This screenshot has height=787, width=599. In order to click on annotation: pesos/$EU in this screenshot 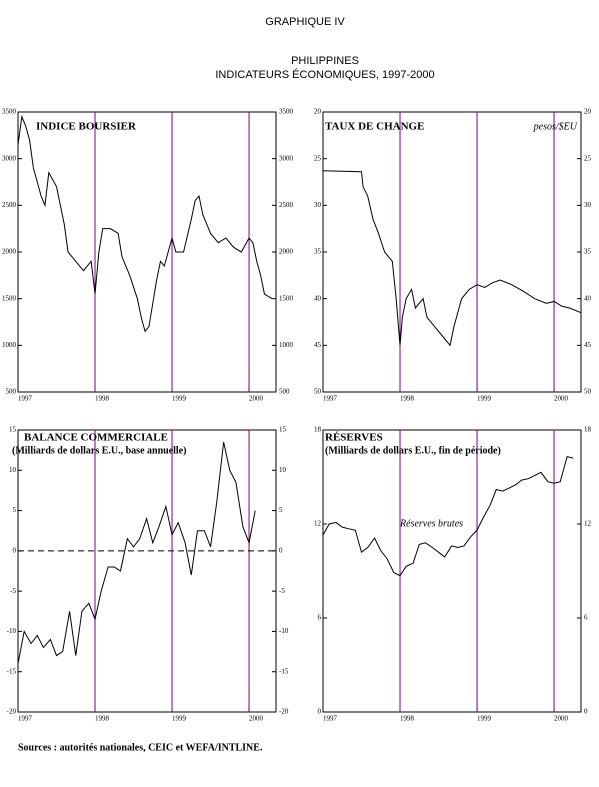, I will do `click(555, 126)`.